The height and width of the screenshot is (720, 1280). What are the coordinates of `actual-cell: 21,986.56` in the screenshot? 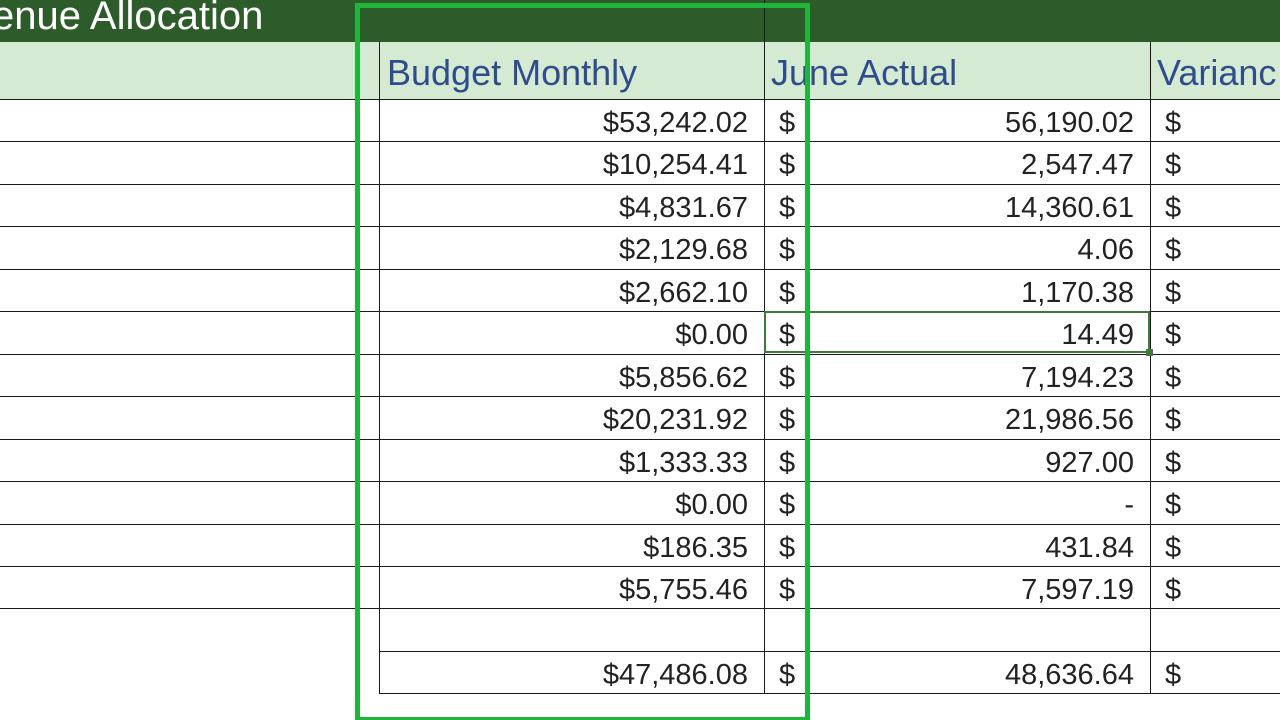 It's located at (1069, 420).